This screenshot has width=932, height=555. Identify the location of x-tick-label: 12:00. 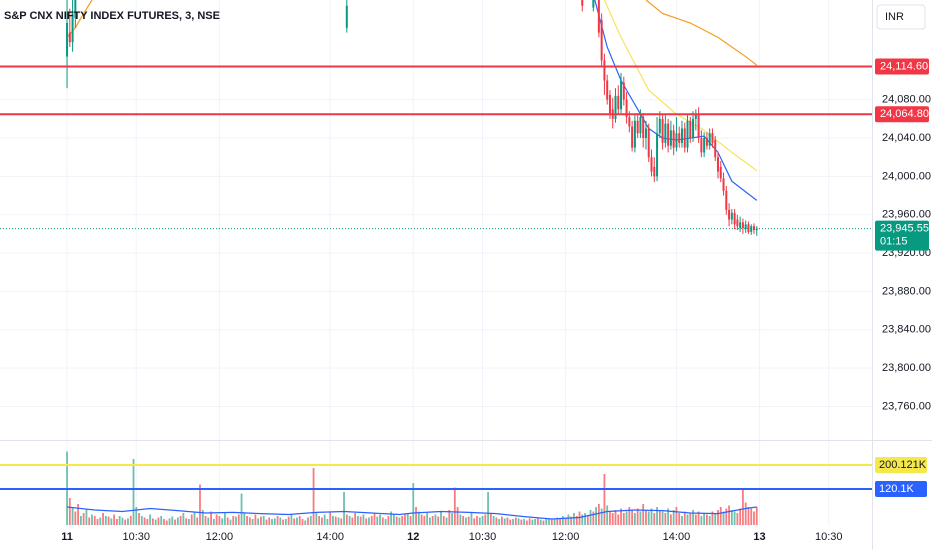
(220, 537).